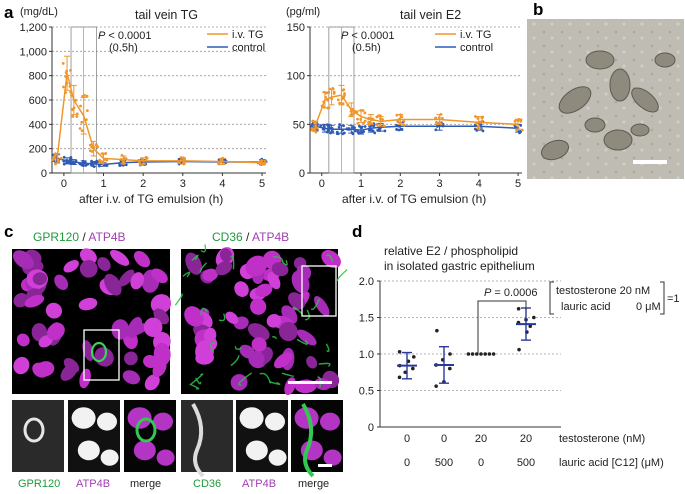 The width and height of the screenshot is (685, 494). Describe the element at coordinates (259, 484) in the screenshot. I see `inset-label-atp4b-right: ATP4B` at that location.